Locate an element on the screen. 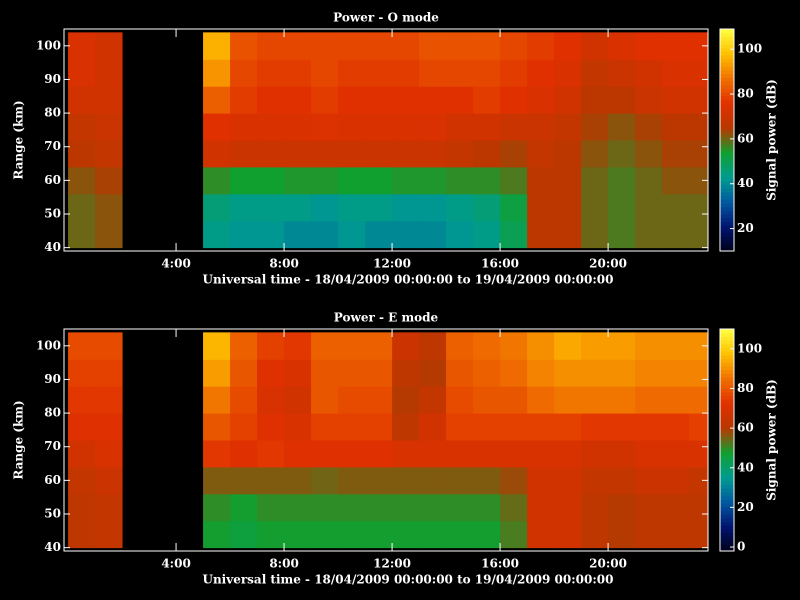 The height and width of the screenshot is (600, 800). colorbar-label: Signal power (dB) is located at coordinates (772, 440).